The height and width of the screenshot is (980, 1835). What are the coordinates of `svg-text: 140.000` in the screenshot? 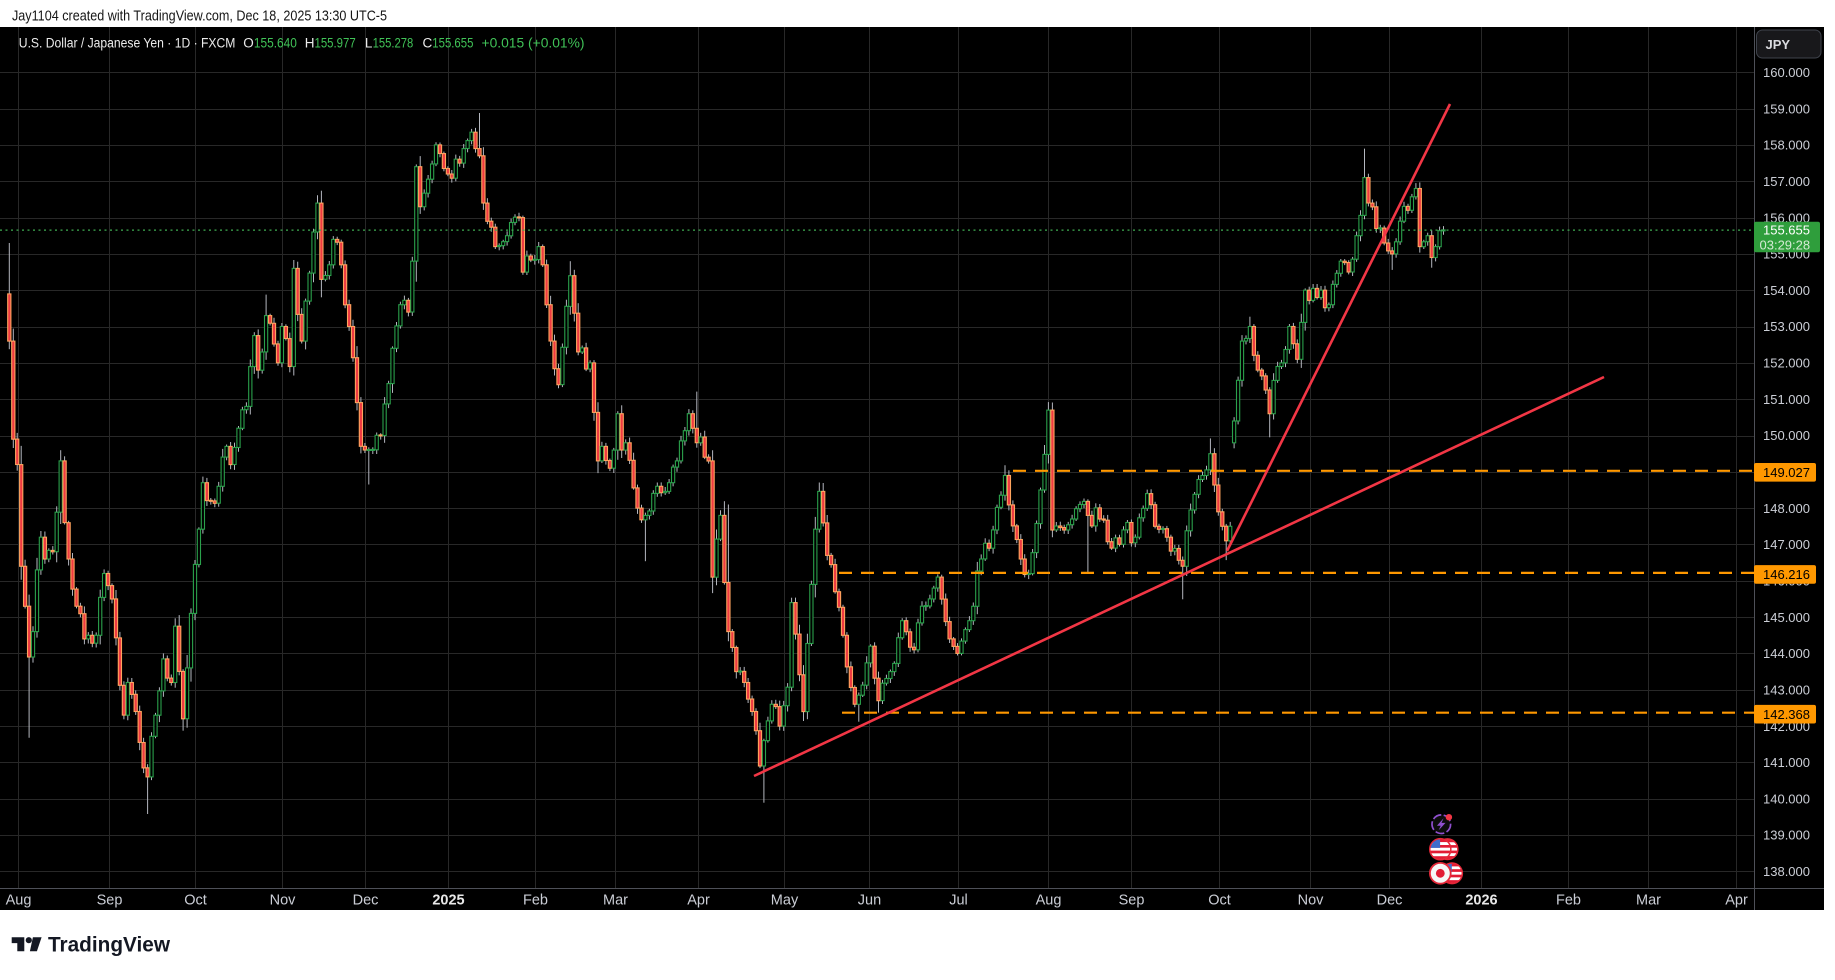 It's located at (1786, 798).